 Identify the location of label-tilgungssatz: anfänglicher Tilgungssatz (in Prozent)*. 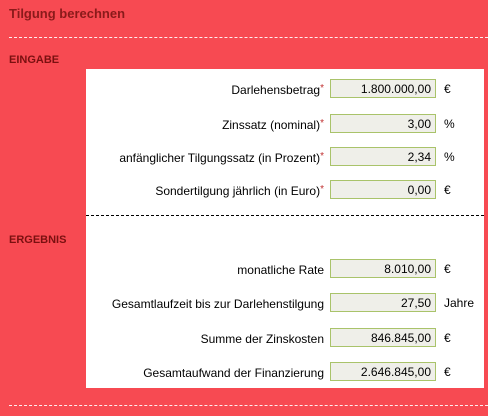
(221, 158).